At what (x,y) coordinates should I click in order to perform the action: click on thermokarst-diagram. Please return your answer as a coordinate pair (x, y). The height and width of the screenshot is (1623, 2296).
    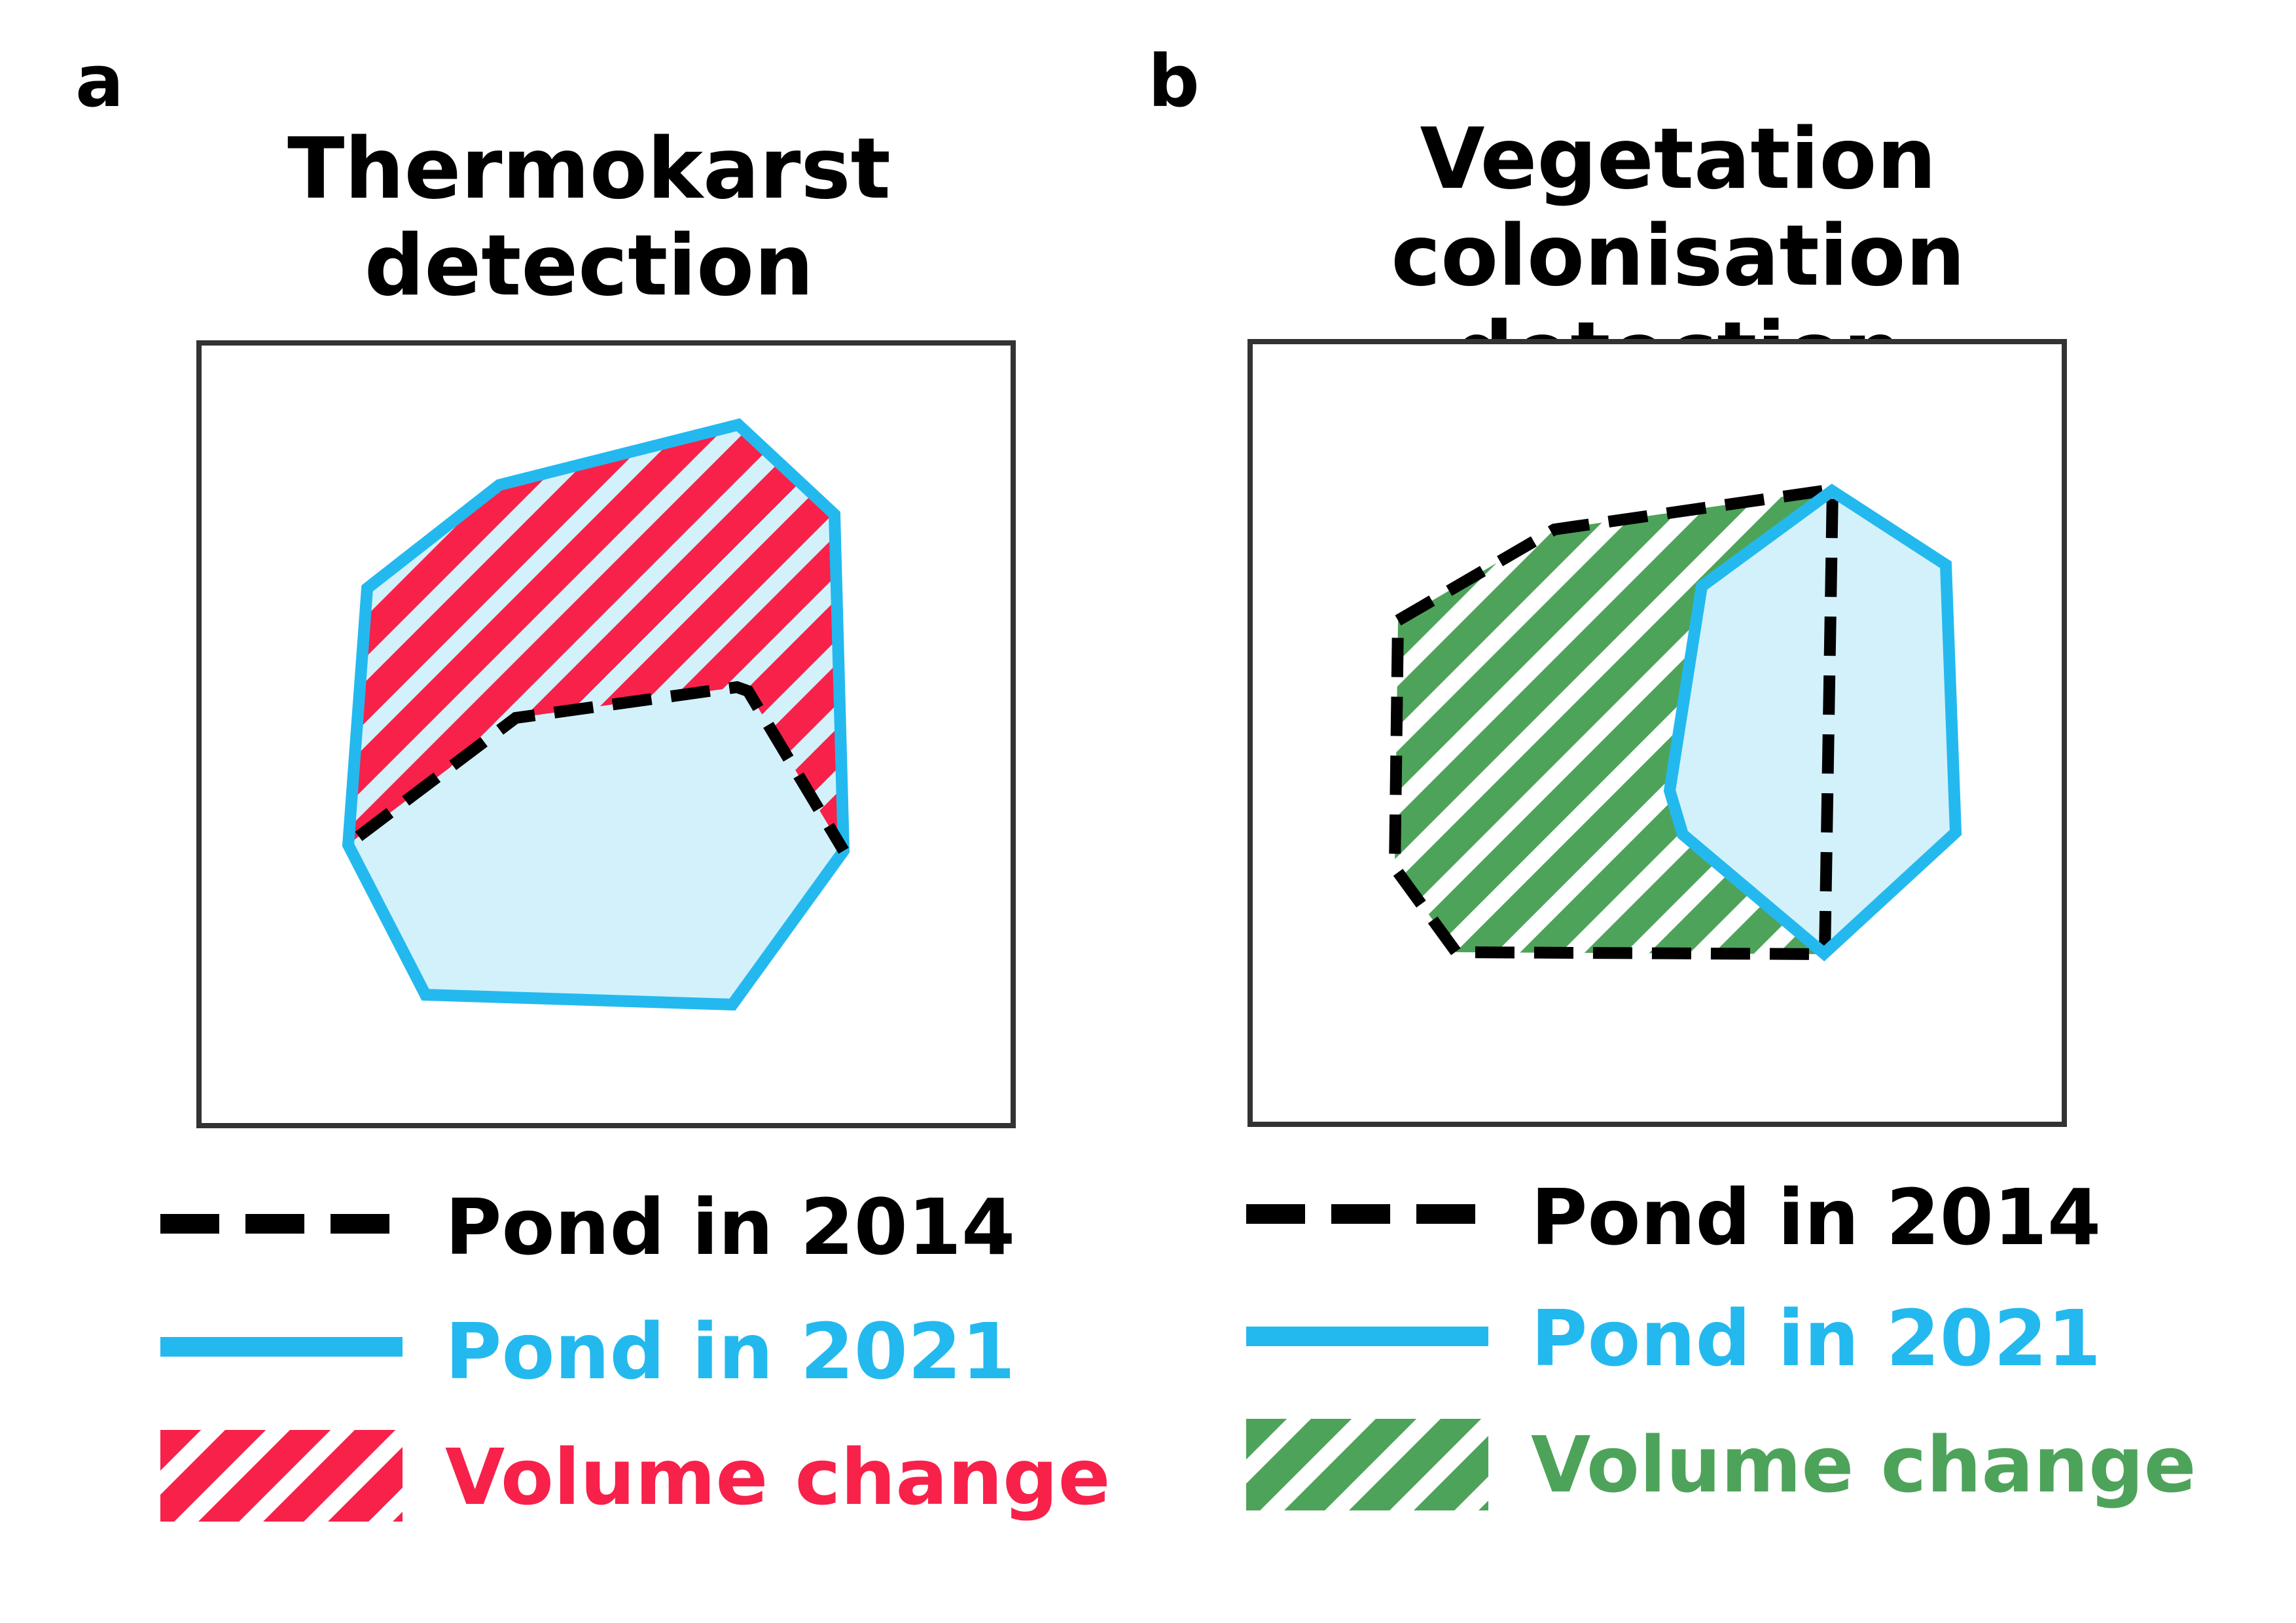
    Looking at the image, I should click on (596, 715).